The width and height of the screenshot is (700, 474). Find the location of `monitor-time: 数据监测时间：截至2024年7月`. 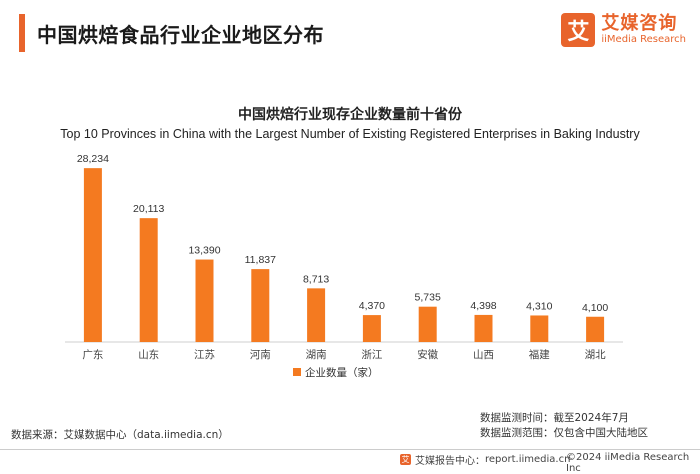

monitor-time: 数据监测时间：截至2024年7月 is located at coordinates (554, 418).